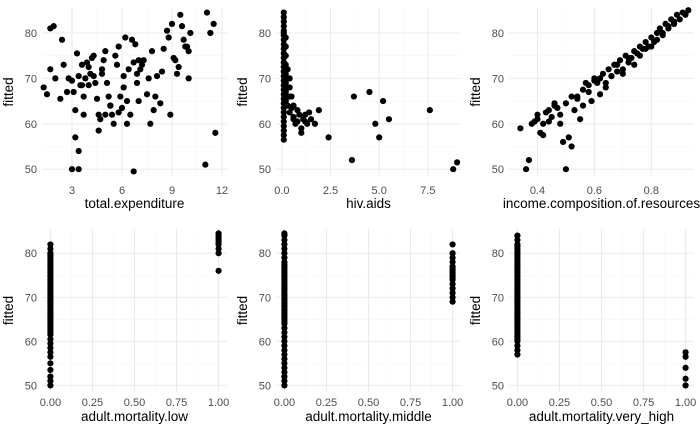 Image resolution: width=700 pixels, height=432 pixels. I want to click on x-axis-title: total.expenditure, so click(135, 203).